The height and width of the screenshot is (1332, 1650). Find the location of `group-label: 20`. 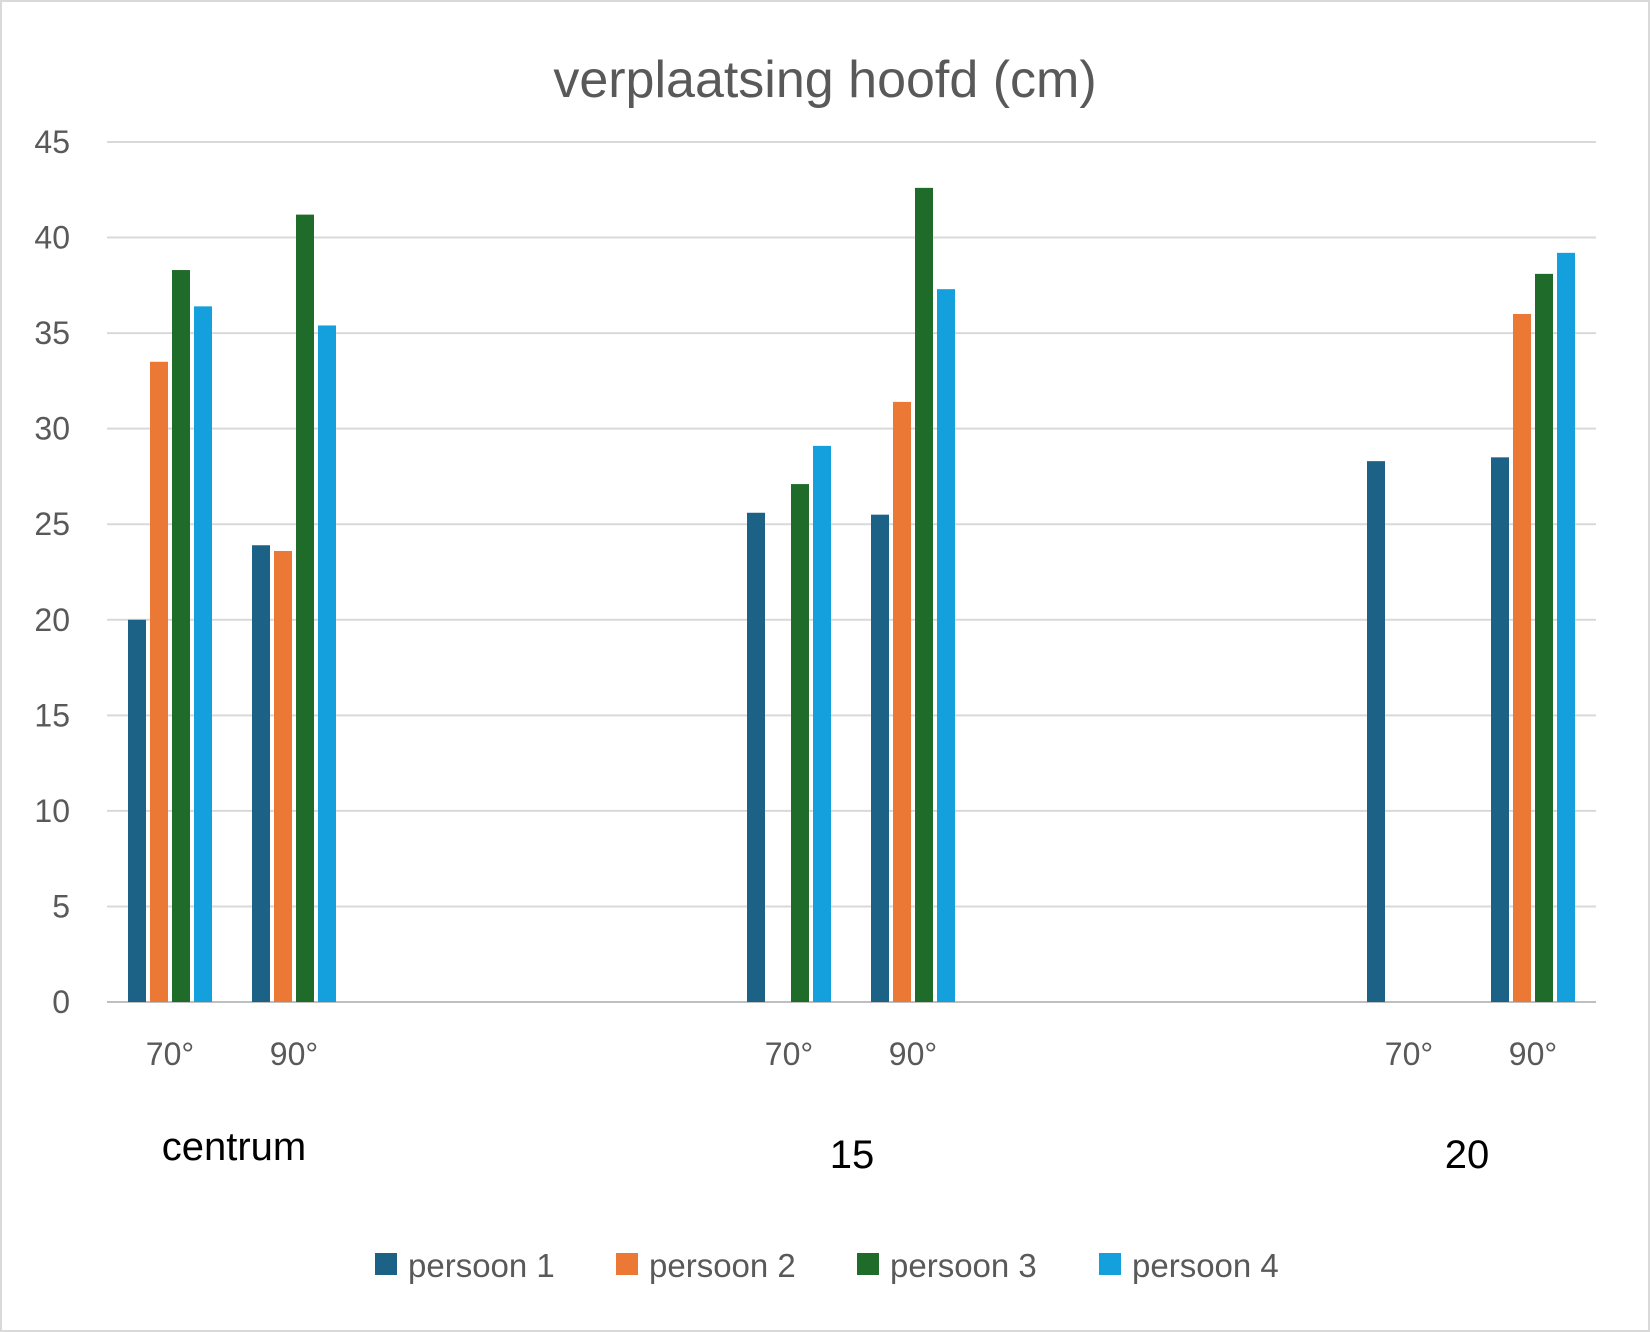

group-label: 20 is located at coordinates (1467, 1155).